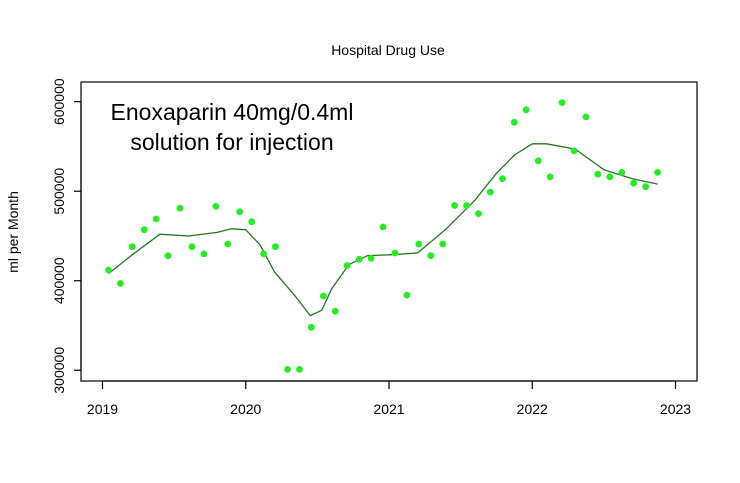 This screenshot has width=740, height=483. What do you see at coordinates (232, 112) in the screenshot?
I see `annotation-line-1: Enoxaparin 40mg/0.4ml` at bounding box center [232, 112].